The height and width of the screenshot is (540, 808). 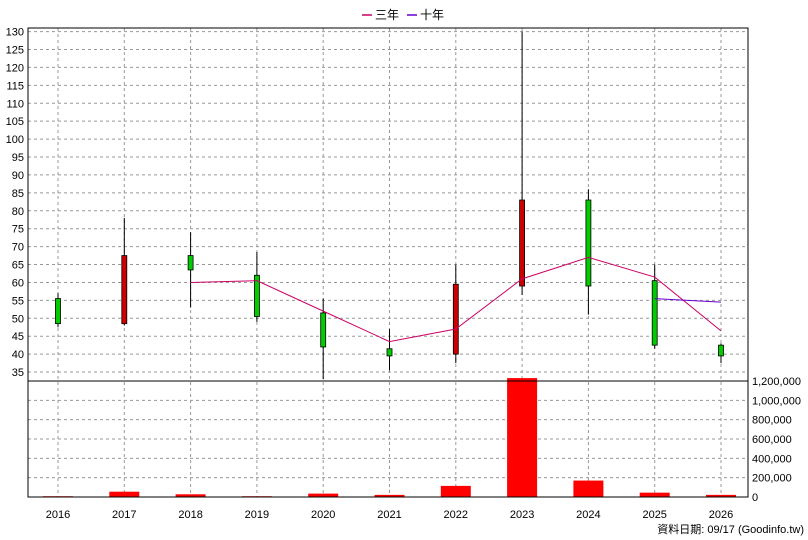 What do you see at coordinates (257, 515) in the screenshot?
I see `year-tick-label: 2019` at bounding box center [257, 515].